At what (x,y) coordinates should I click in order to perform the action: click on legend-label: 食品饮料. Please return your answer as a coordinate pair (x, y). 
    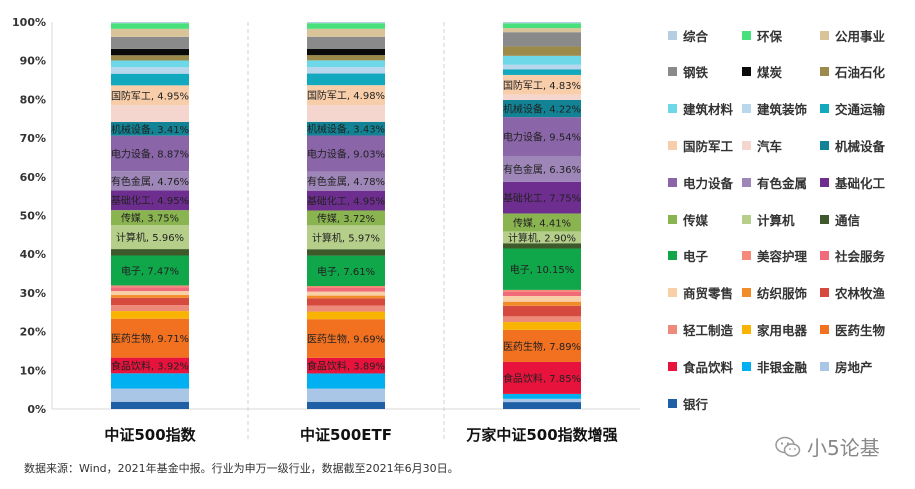
    Looking at the image, I should click on (708, 367).